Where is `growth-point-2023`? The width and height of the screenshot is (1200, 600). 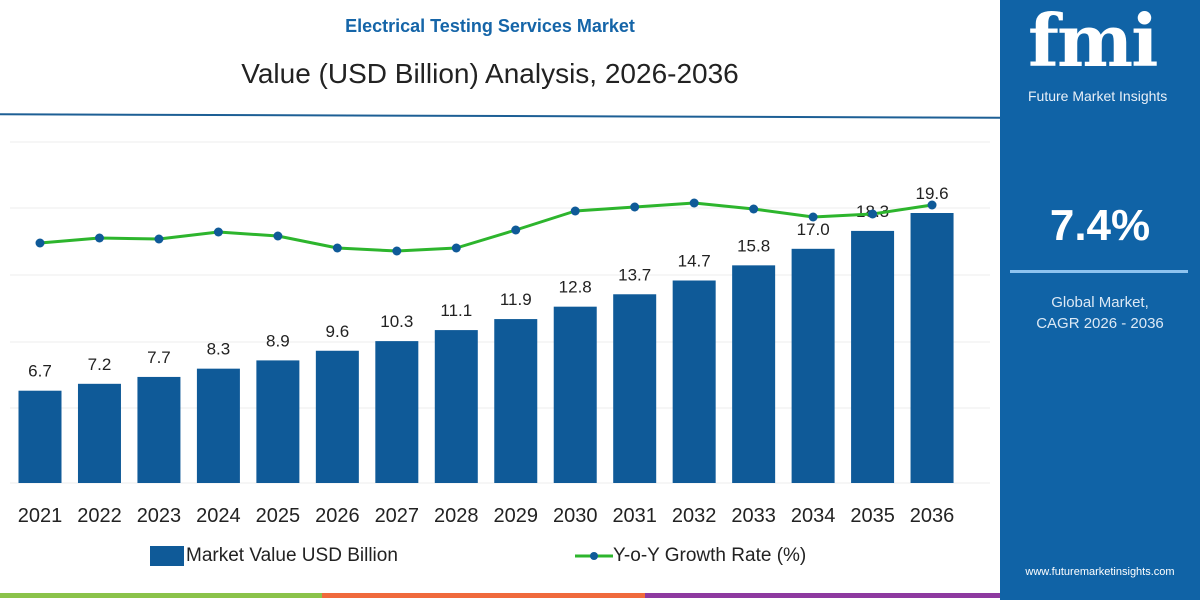 growth-point-2023 is located at coordinates (159, 239).